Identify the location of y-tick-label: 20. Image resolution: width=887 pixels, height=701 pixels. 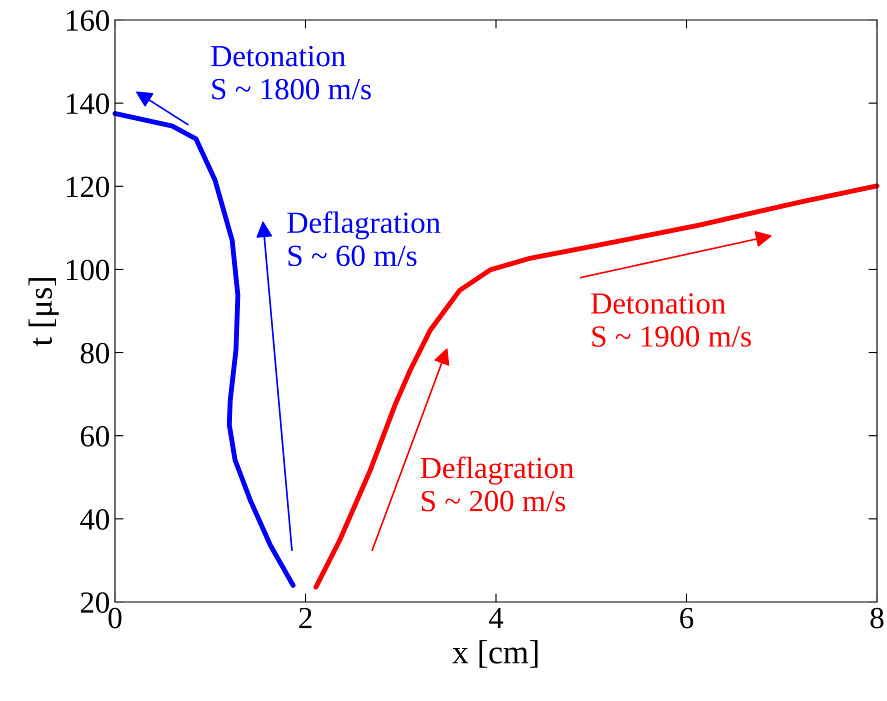
(94, 602).